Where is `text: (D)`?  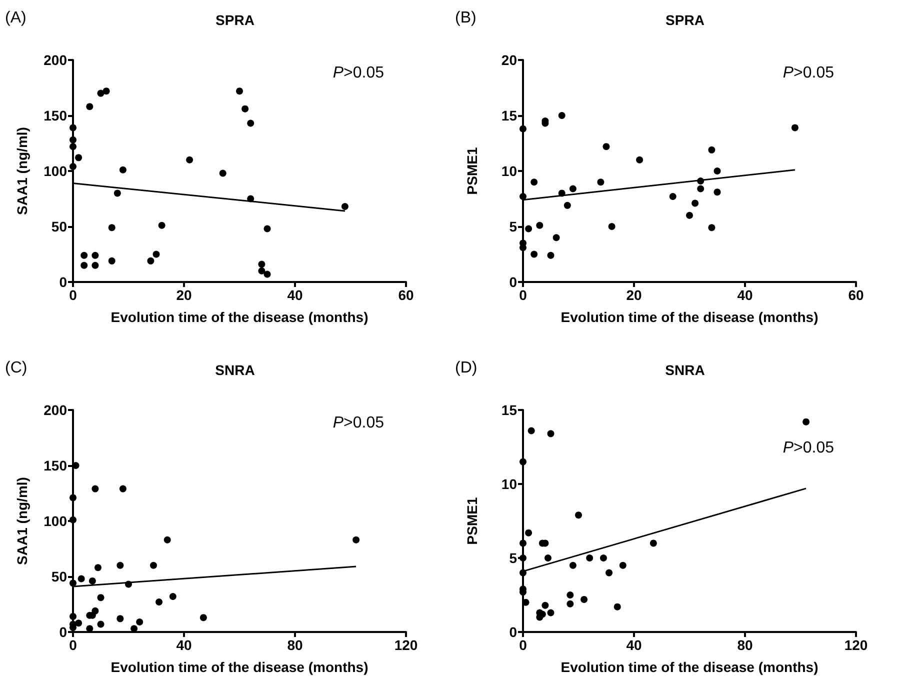
text: (D) is located at coordinates (466, 368).